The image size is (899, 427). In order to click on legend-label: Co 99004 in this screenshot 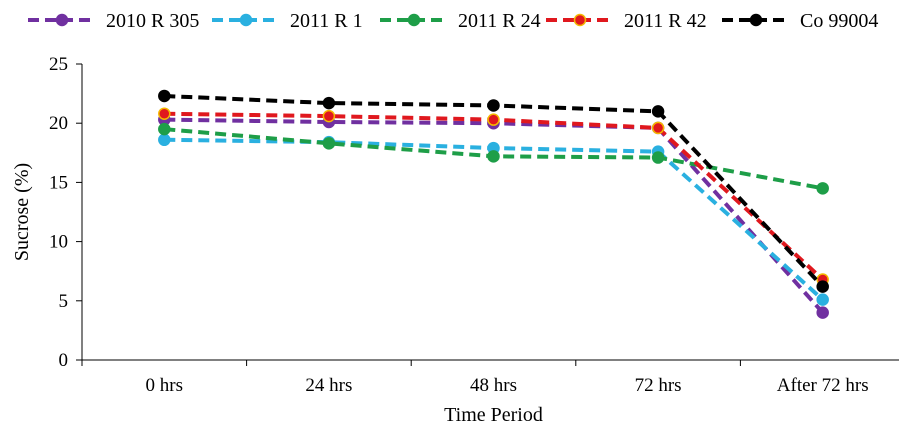, I will do `click(839, 21)`.